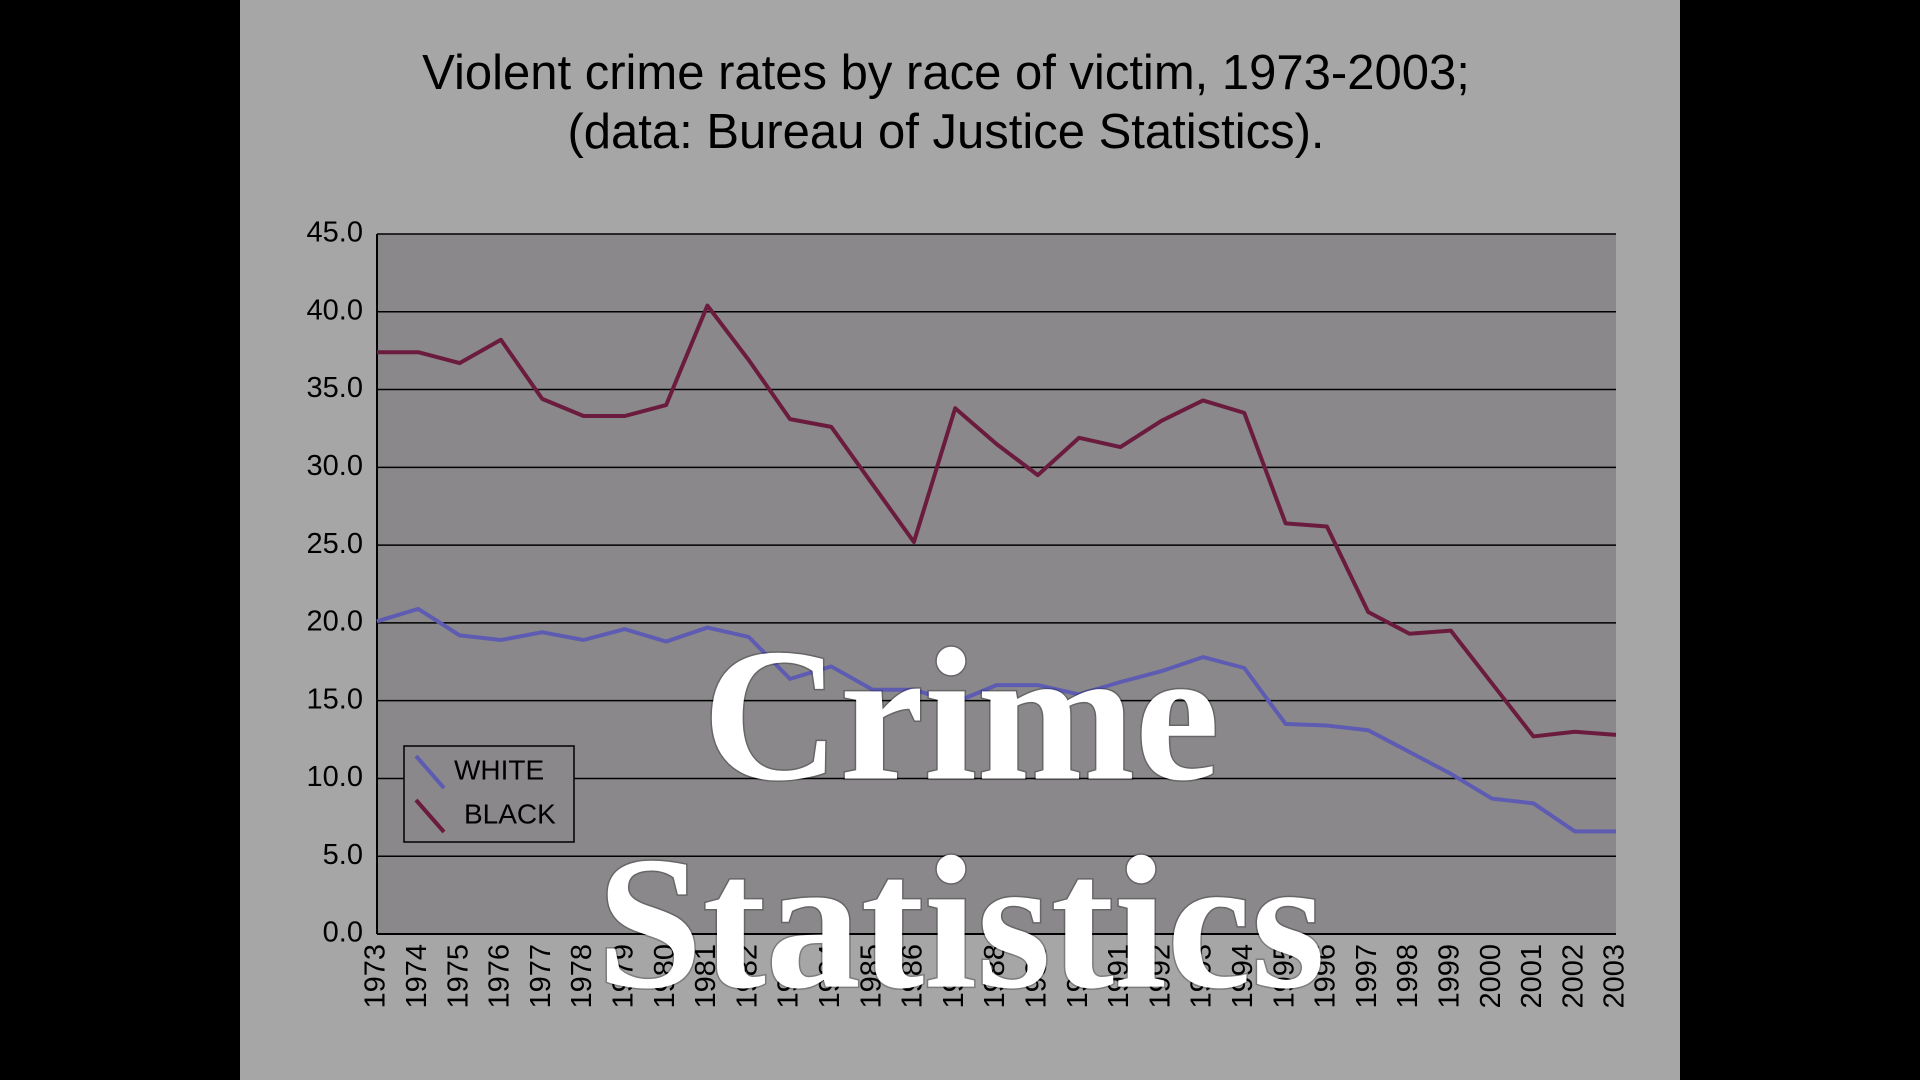 This screenshot has height=1080, width=1920. Describe the element at coordinates (541, 976) in the screenshot. I see `x-tick-label: 1977` at that location.